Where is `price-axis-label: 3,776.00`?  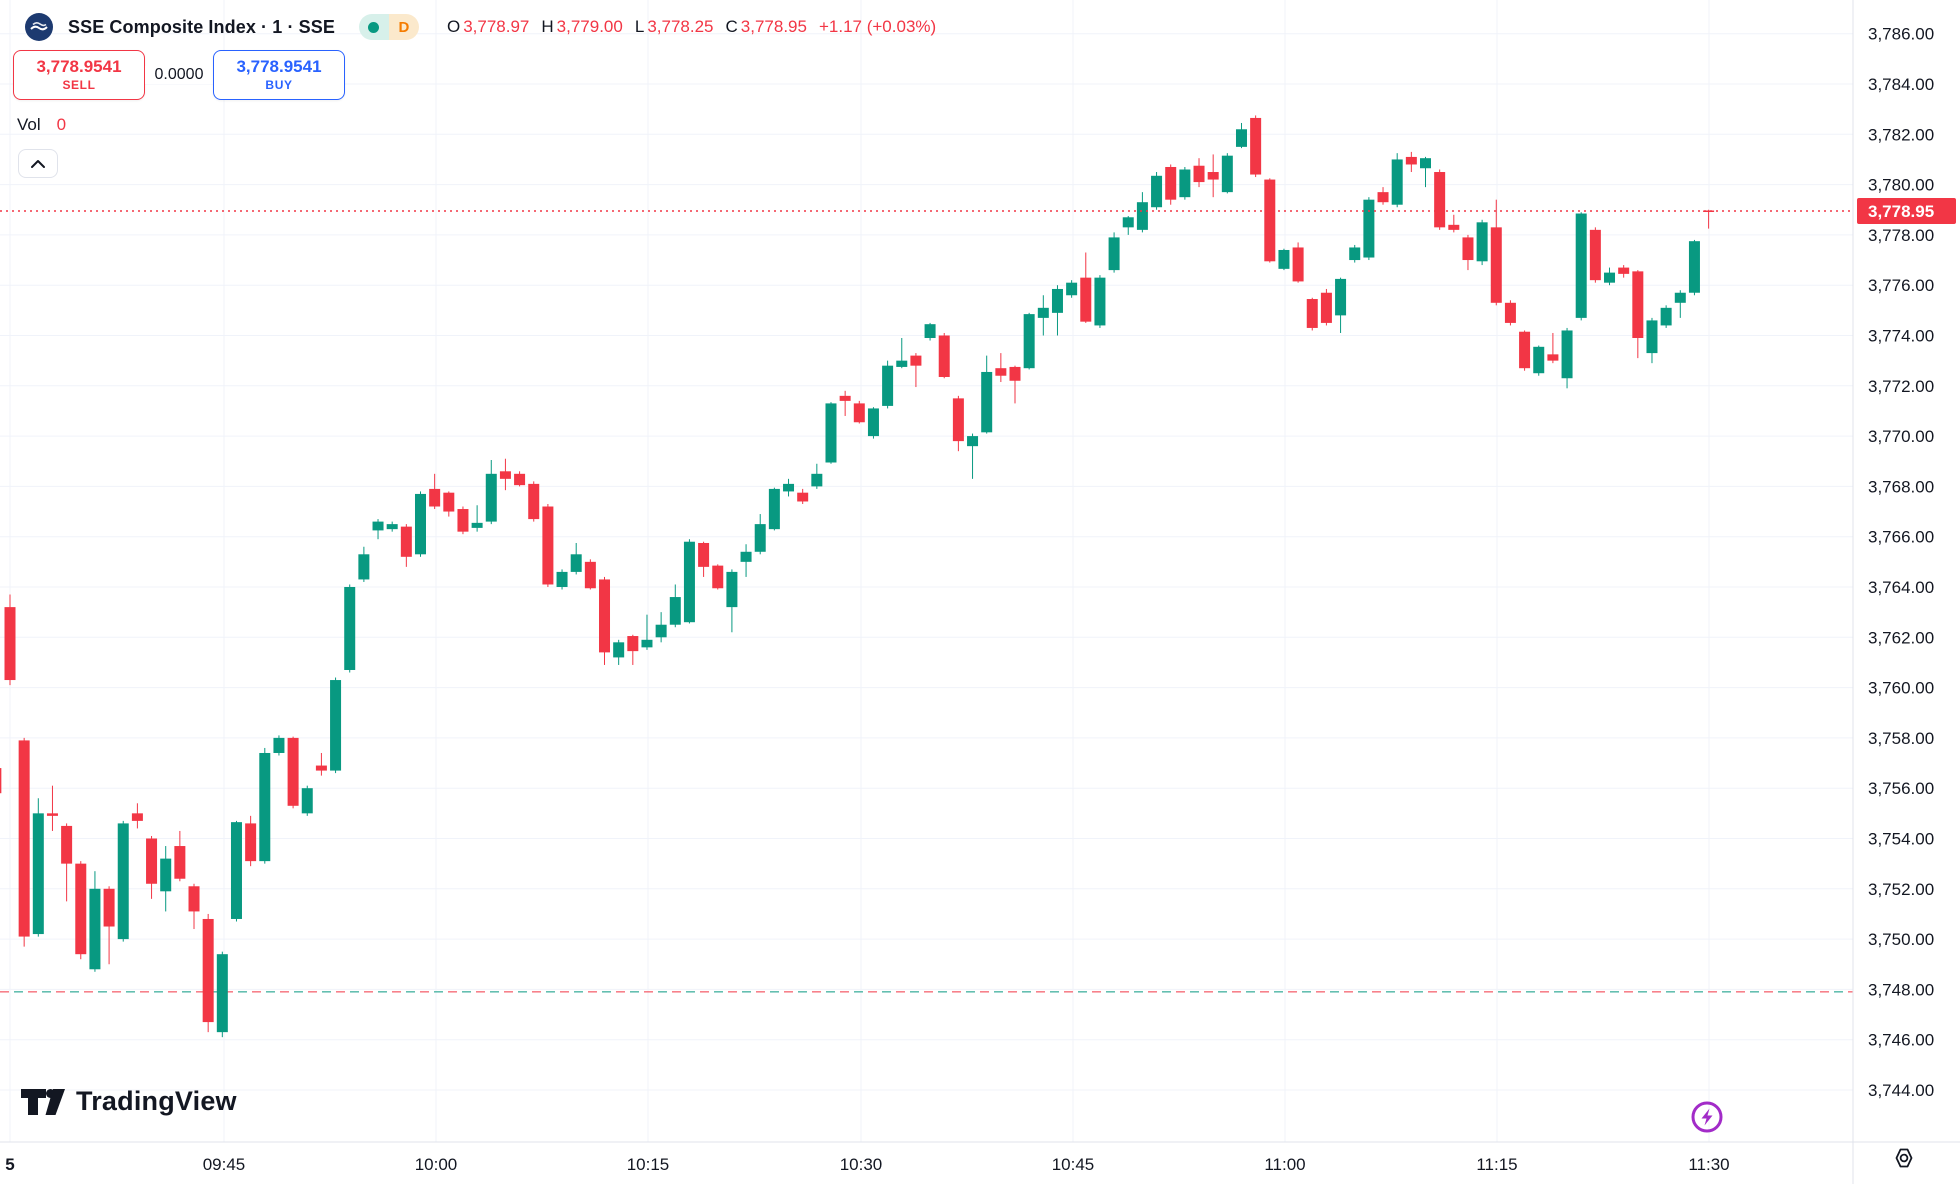
price-axis-label: 3,776.00 is located at coordinates (1901, 285).